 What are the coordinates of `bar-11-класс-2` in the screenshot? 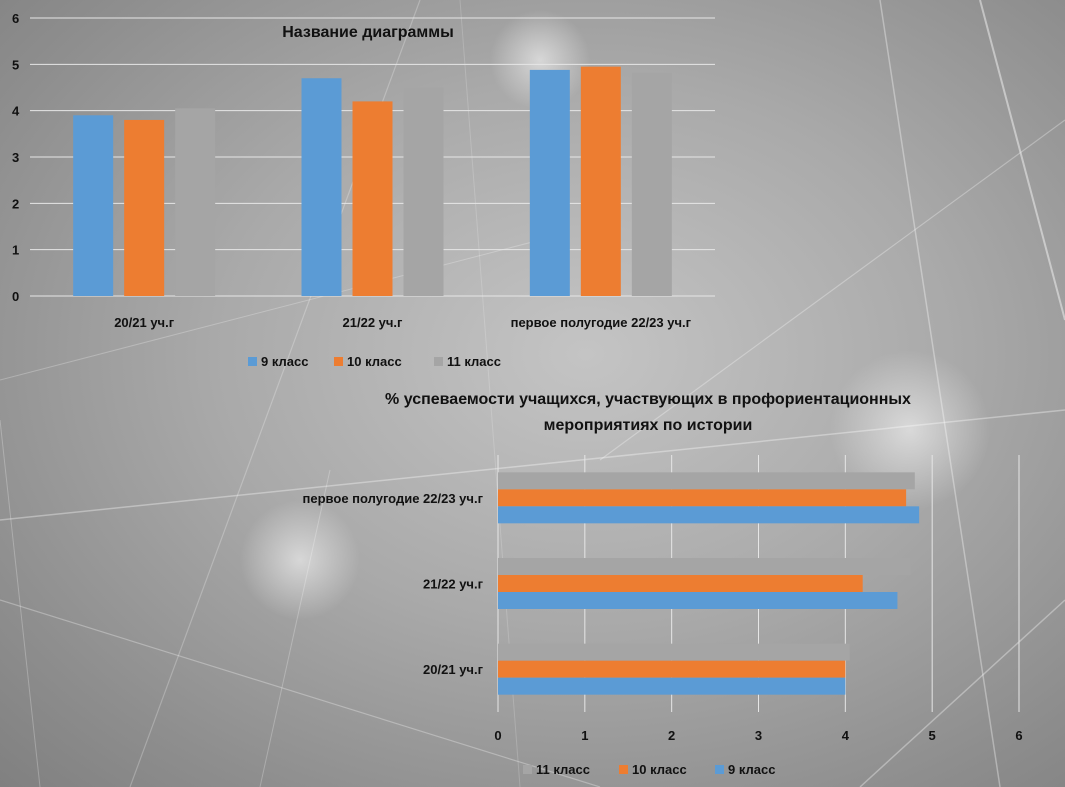 It's located at (651, 184).